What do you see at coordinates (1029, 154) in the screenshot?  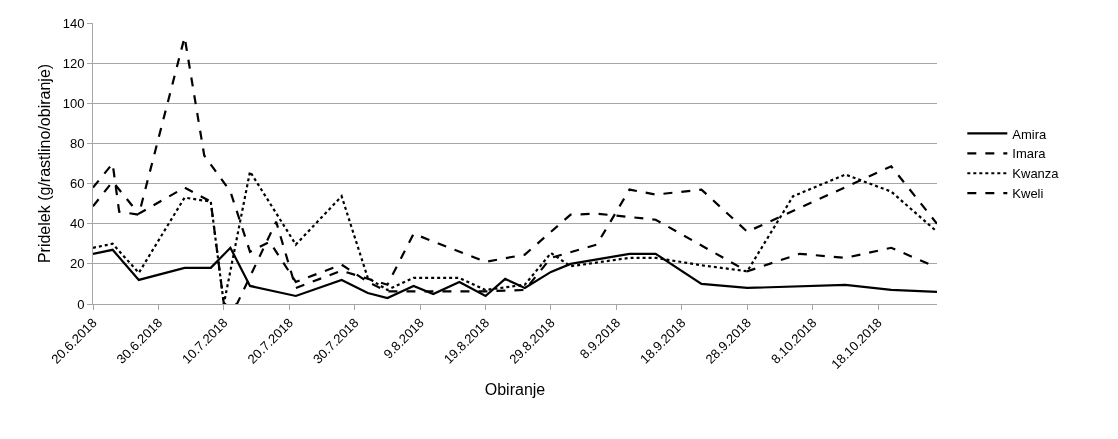 I see `legend-label: Imara` at bounding box center [1029, 154].